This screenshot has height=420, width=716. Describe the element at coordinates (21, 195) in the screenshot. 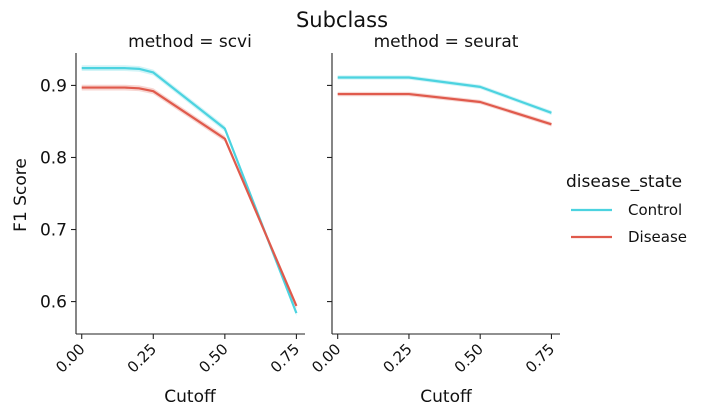

I see `y-axis-label: F1 Score` at that location.